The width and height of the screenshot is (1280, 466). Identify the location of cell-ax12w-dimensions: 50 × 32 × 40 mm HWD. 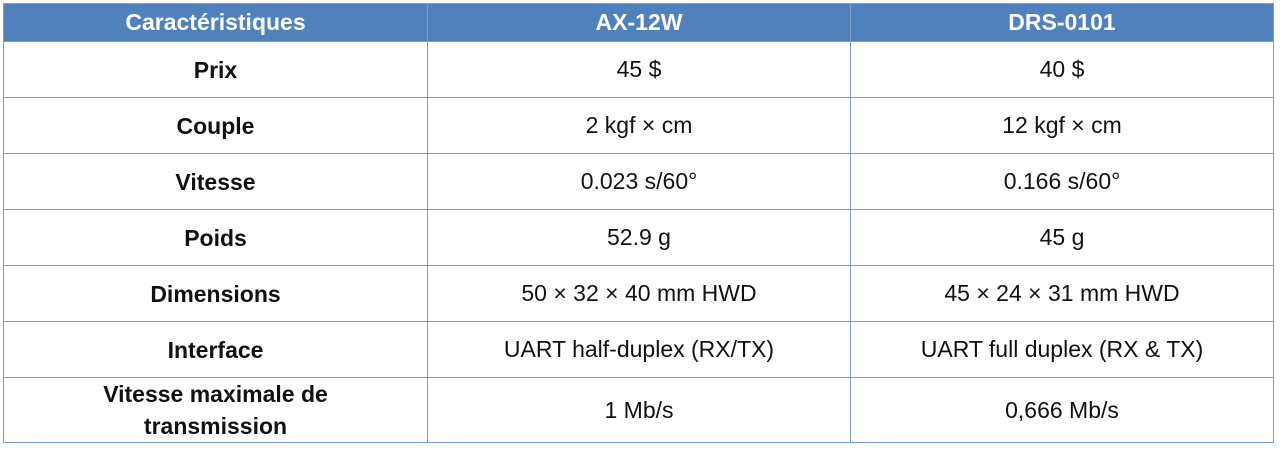
(639, 293).